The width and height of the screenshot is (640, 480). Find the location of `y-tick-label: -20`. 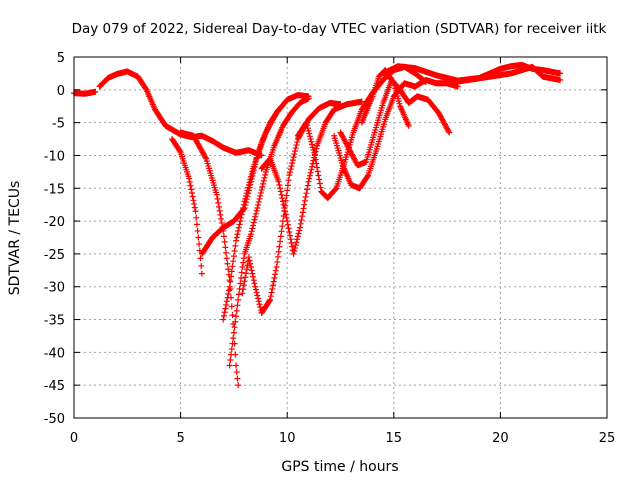

y-tick-label: -20 is located at coordinates (54, 222).